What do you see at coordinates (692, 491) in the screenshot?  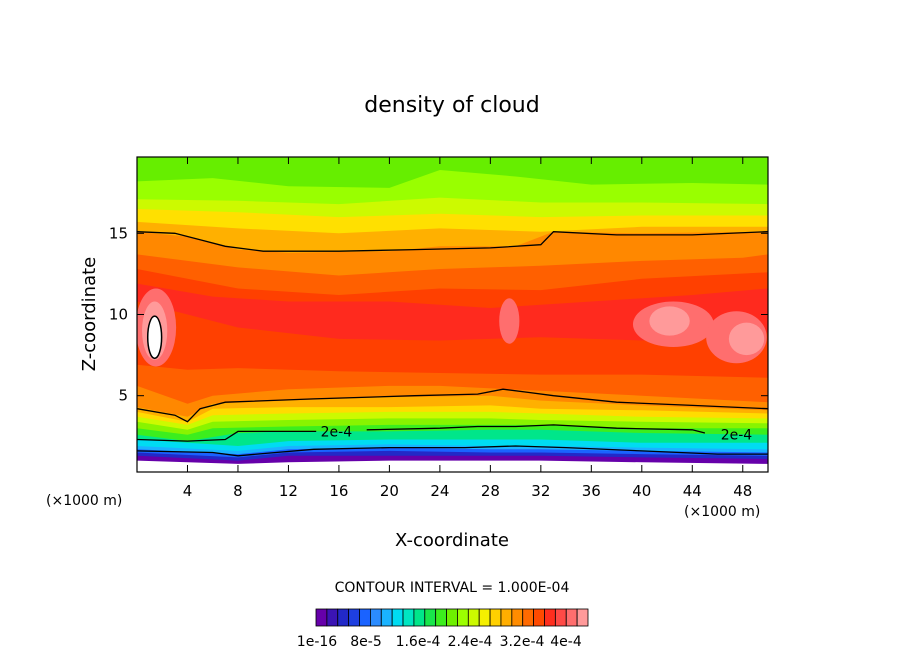 I see `x-tick-label-10: 44` at bounding box center [692, 491].